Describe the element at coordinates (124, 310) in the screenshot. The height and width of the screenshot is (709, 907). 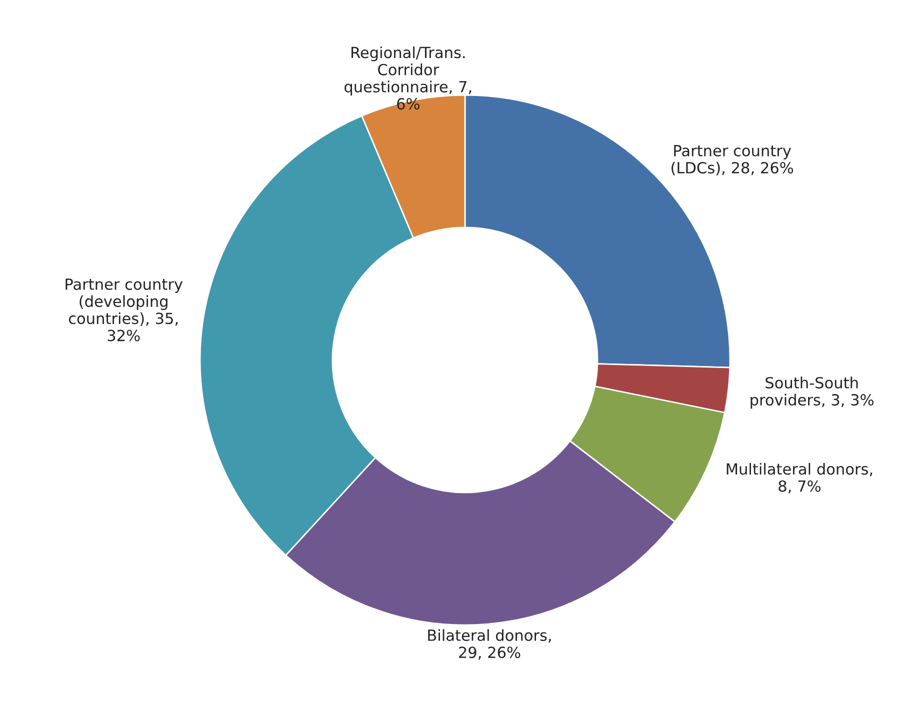
I see `slice-label: Partner country (developing countries), 35, 32%` at that location.